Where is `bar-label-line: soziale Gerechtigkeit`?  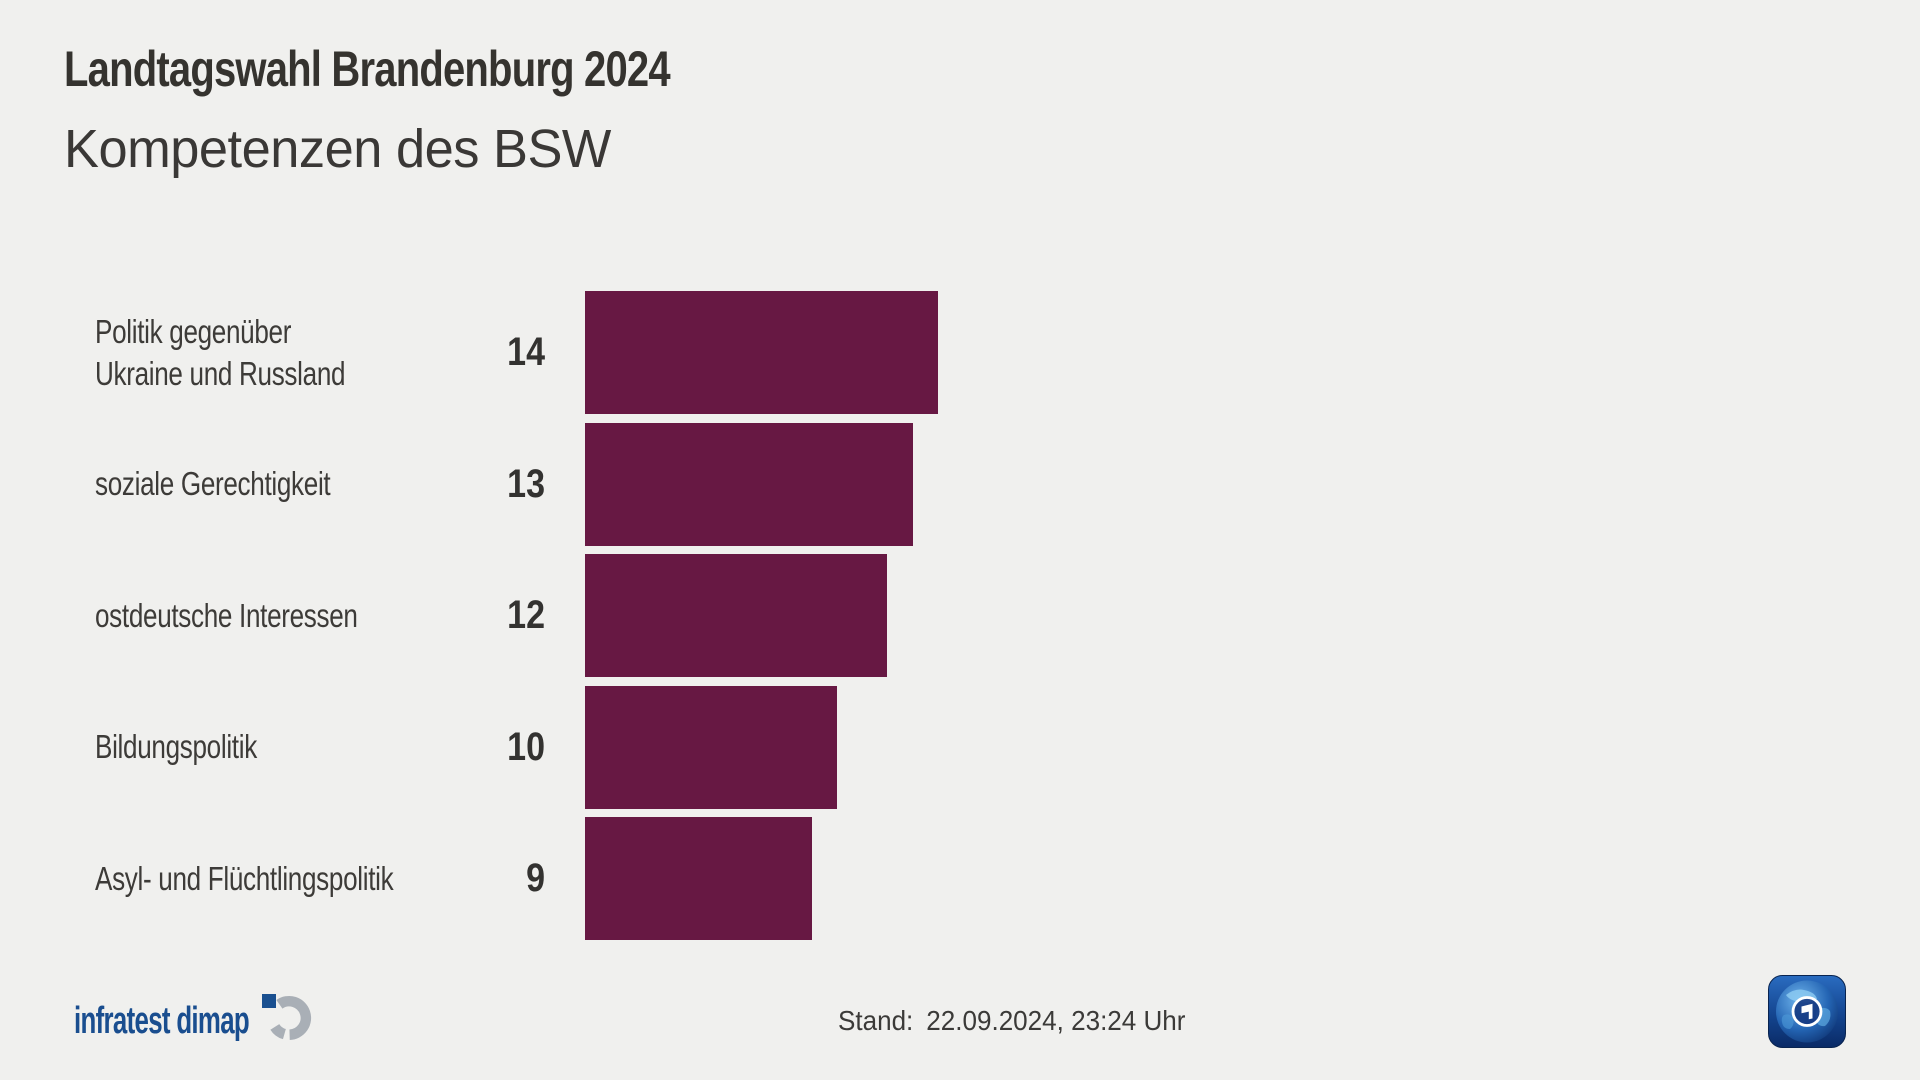
bar-label-line: soziale Gerechtigkeit is located at coordinates (213, 483).